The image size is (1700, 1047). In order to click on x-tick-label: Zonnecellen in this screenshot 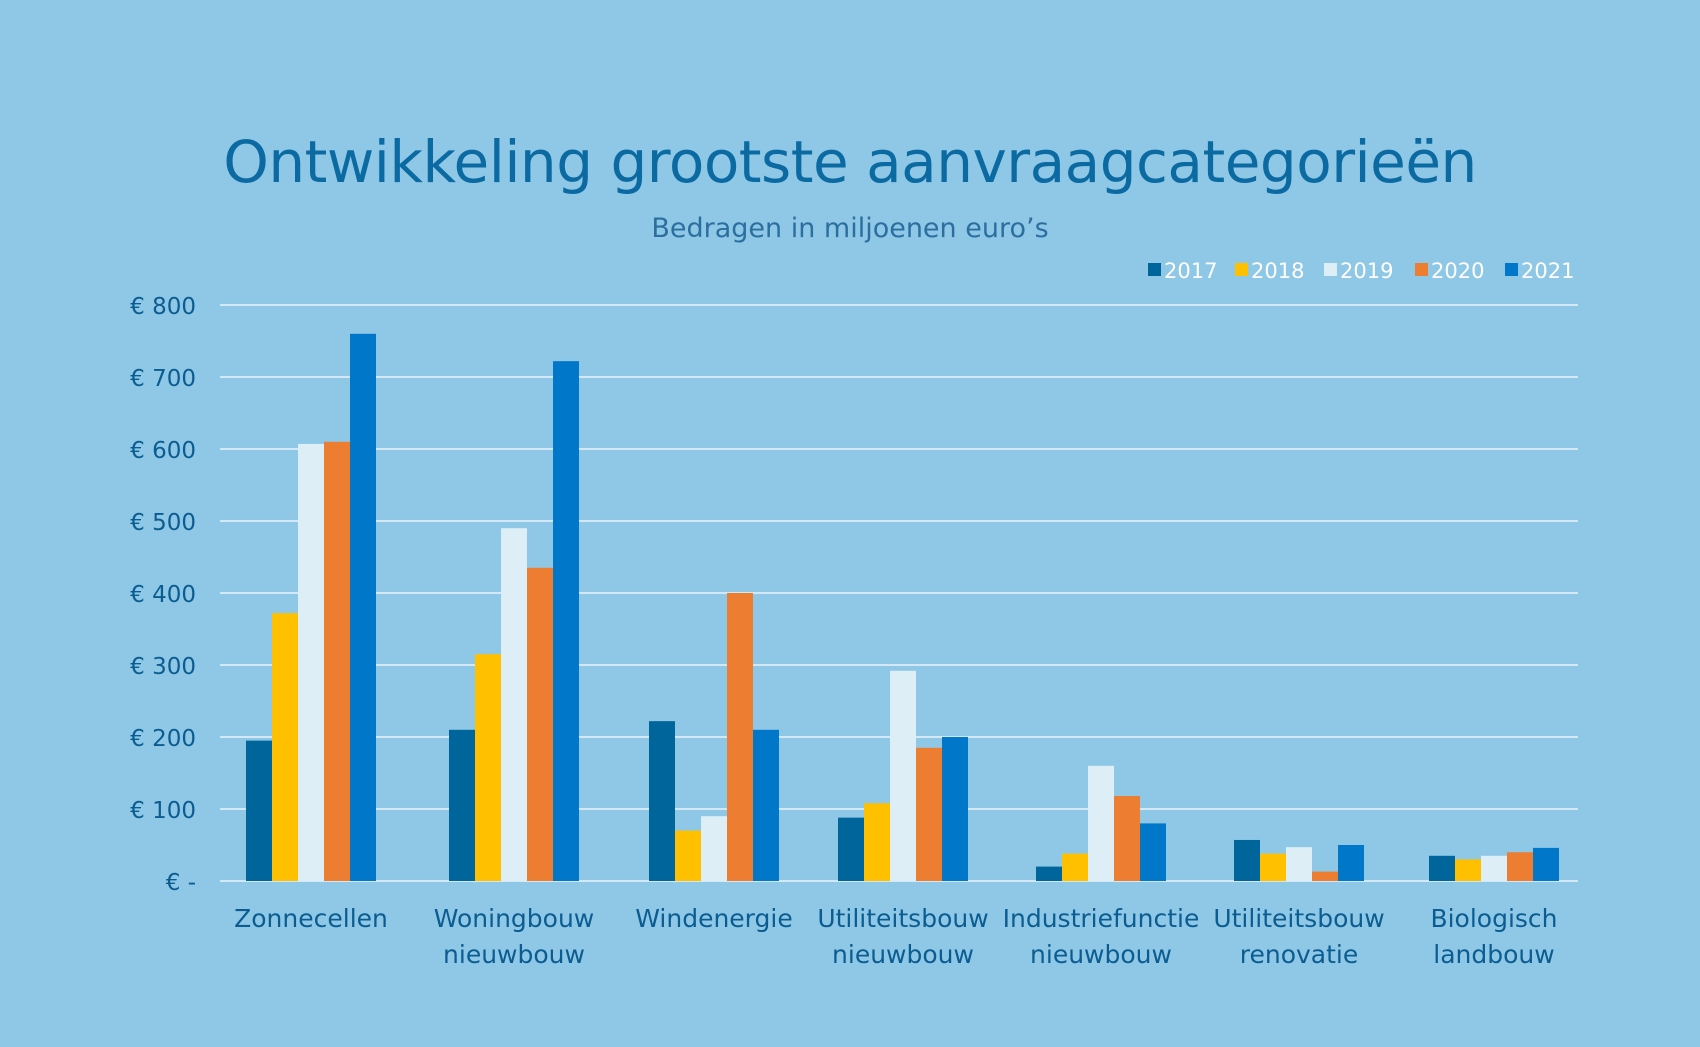, I will do `click(311, 918)`.